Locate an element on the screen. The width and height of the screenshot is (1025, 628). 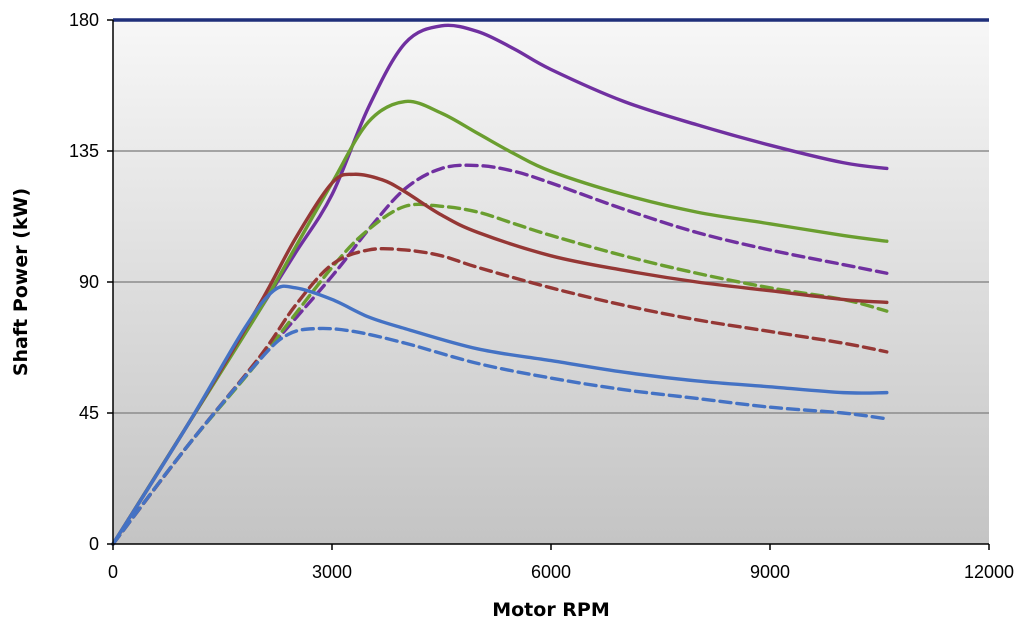
x-tick-label-6000: 6000 is located at coordinates (551, 572).